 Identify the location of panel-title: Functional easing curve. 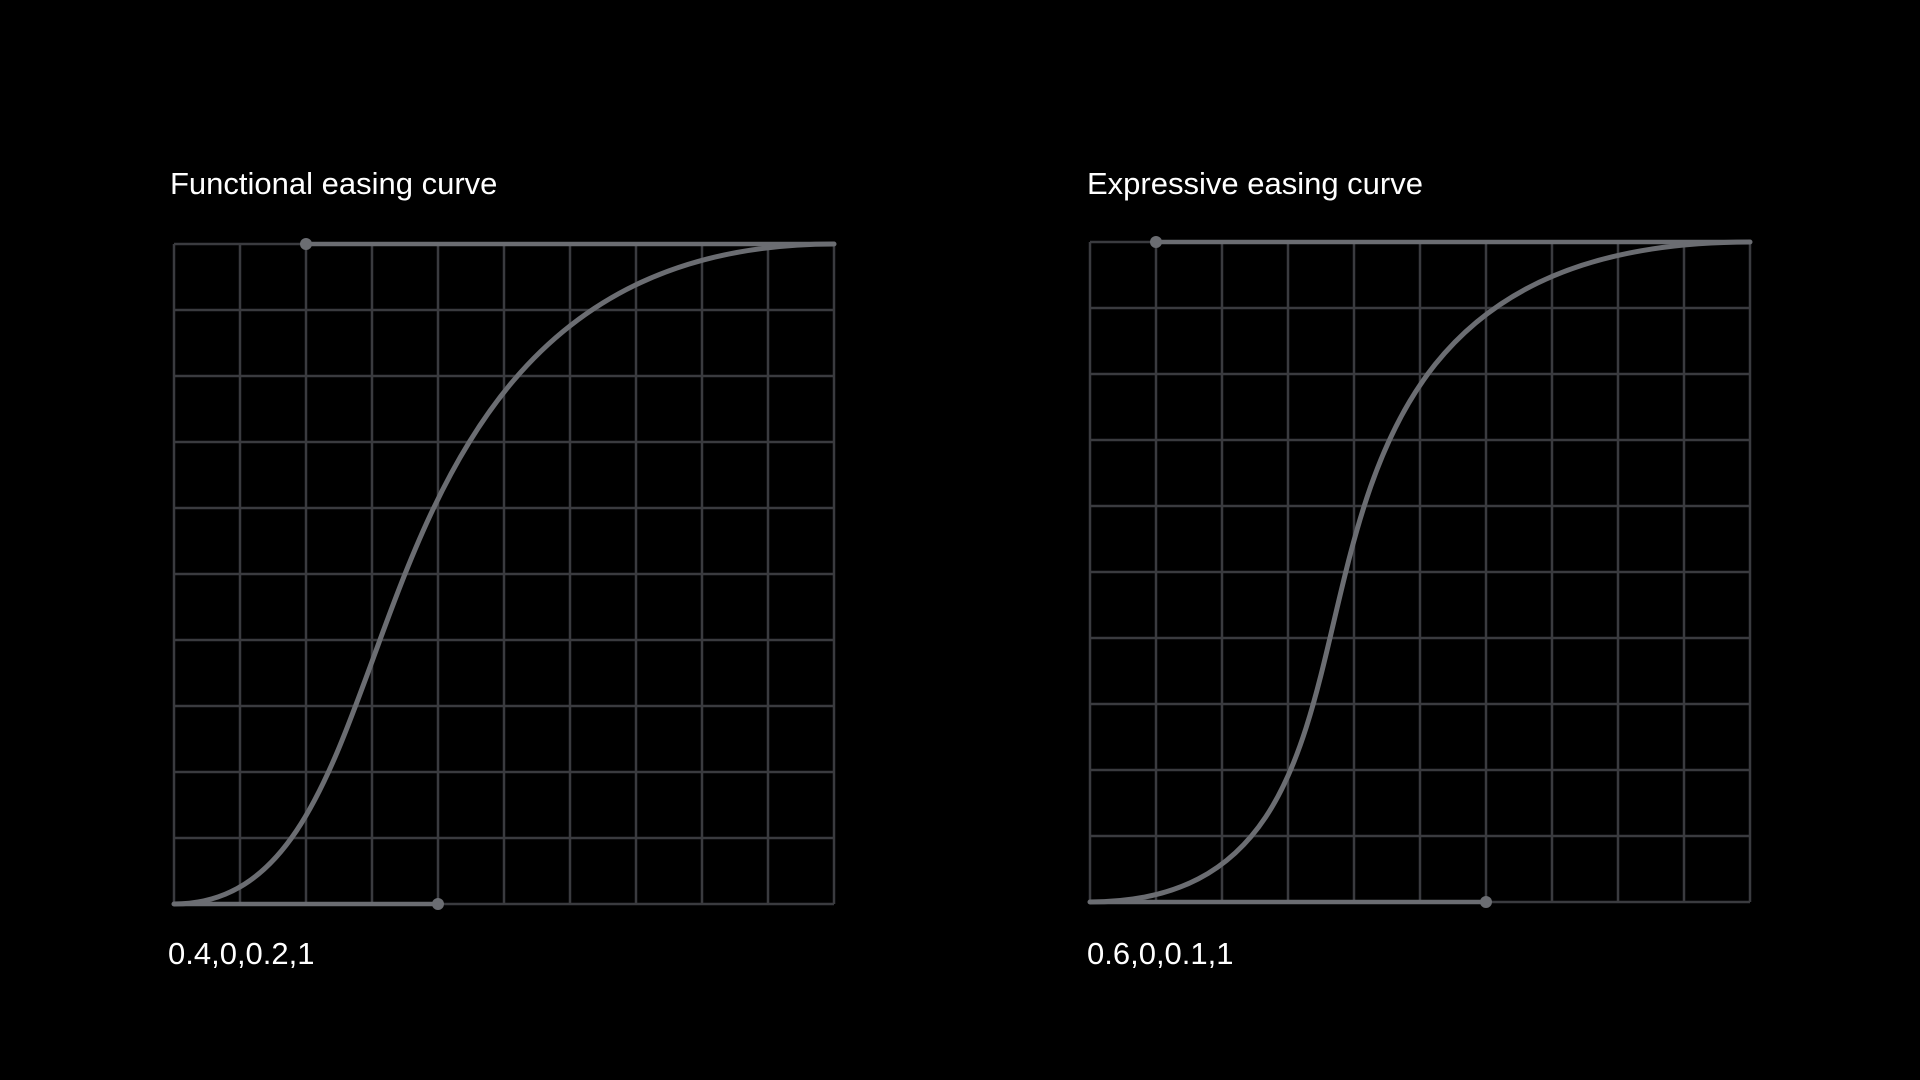
(334, 183).